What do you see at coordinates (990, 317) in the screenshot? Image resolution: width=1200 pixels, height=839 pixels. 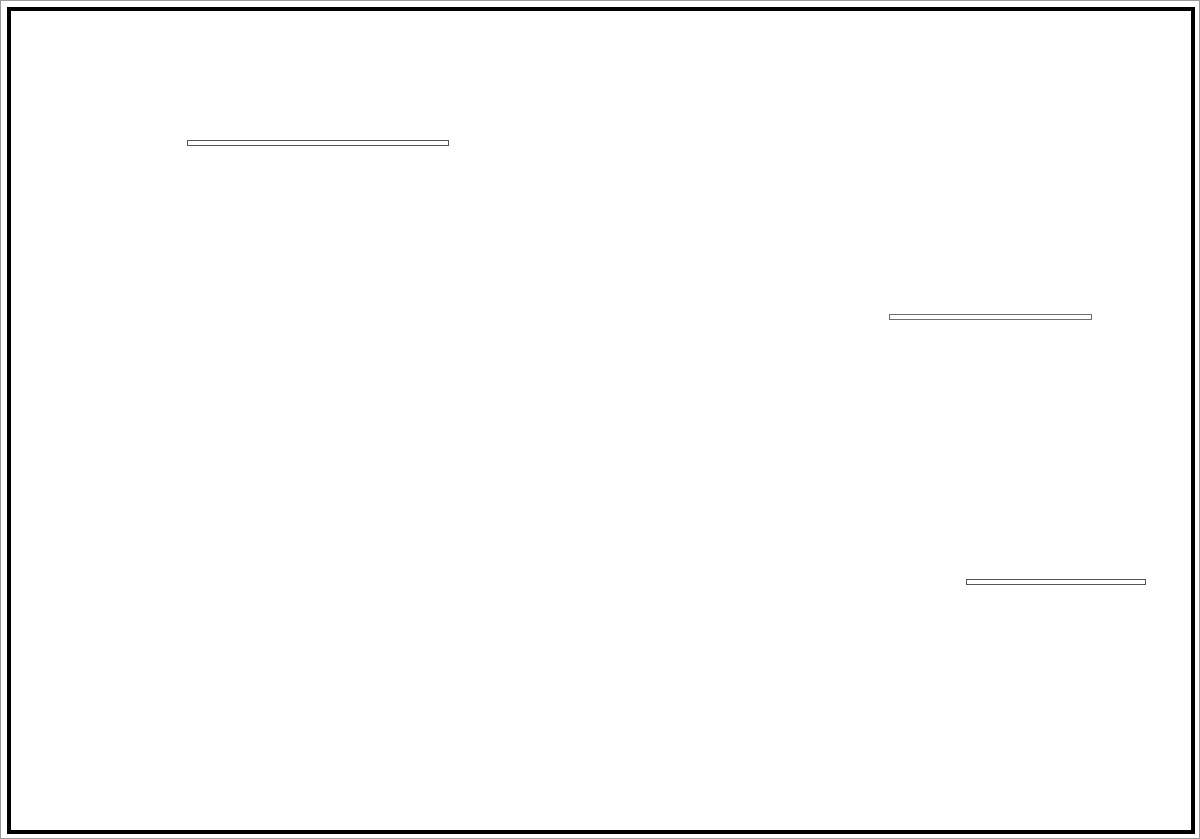 I see `trendline-equation-callout` at bounding box center [990, 317].